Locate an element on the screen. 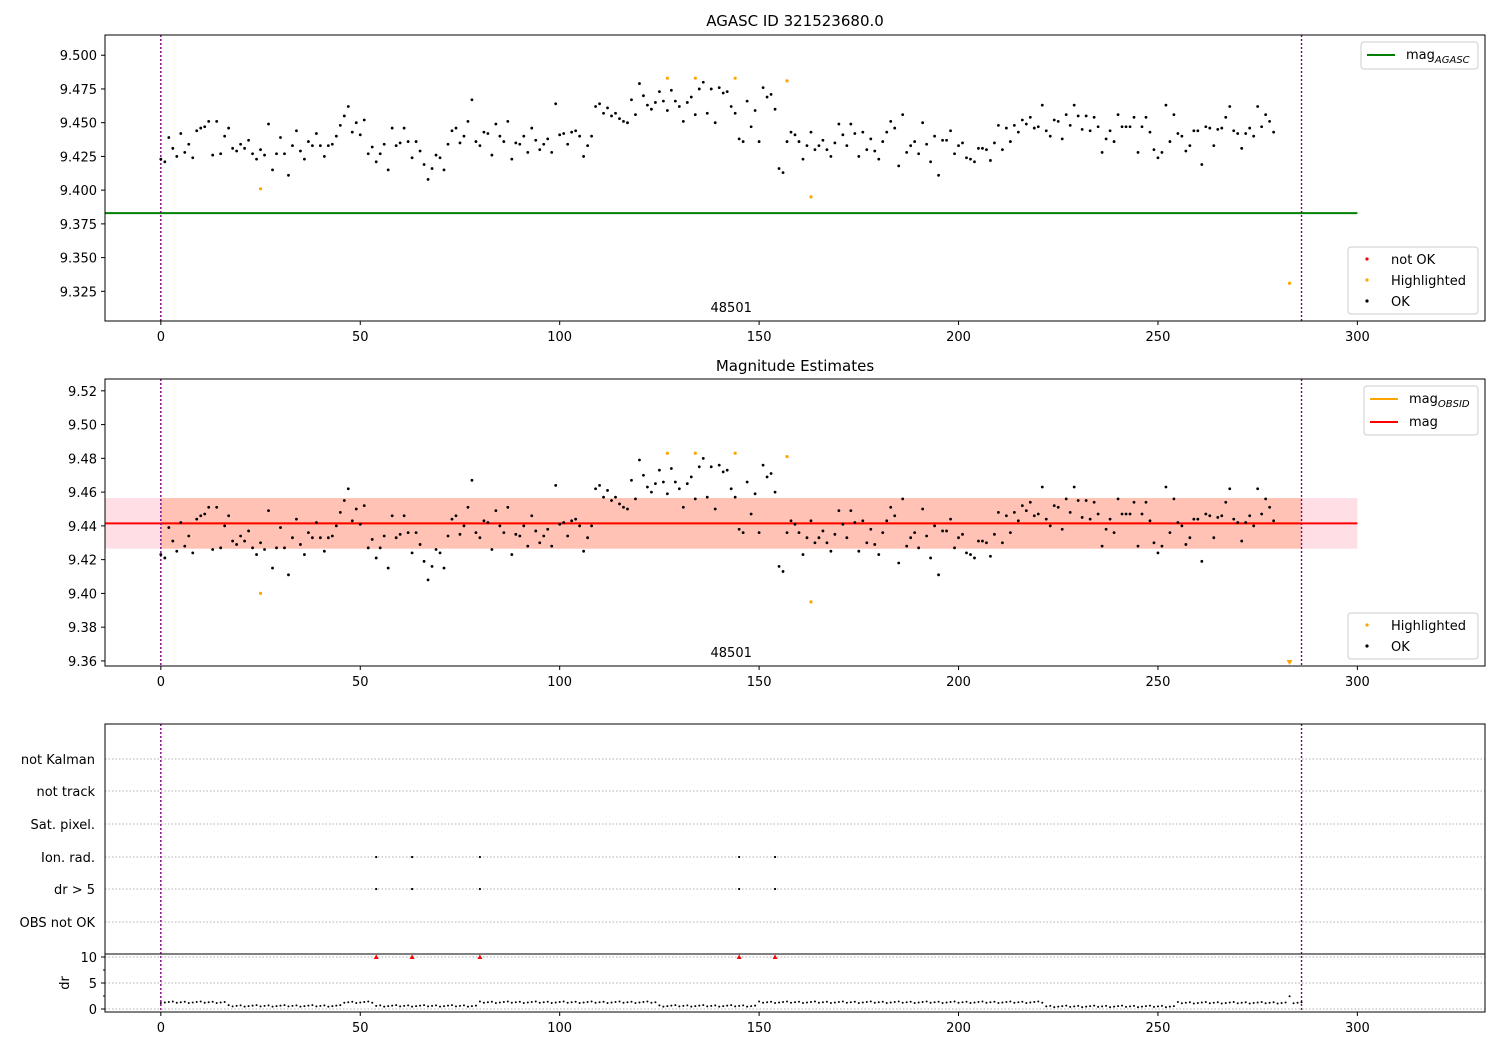 The height and width of the screenshot is (1054, 1500). legend-marker-label: not OK is located at coordinates (1413, 260).